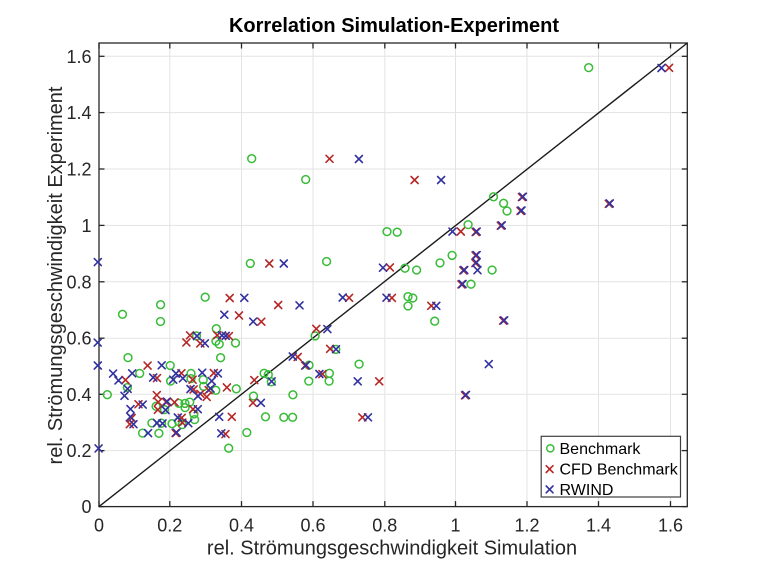 The width and height of the screenshot is (760, 570). Describe the element at coordinates (619, 470) in the screenshot. I see `svg-text: CFD Benchmark` at that location.